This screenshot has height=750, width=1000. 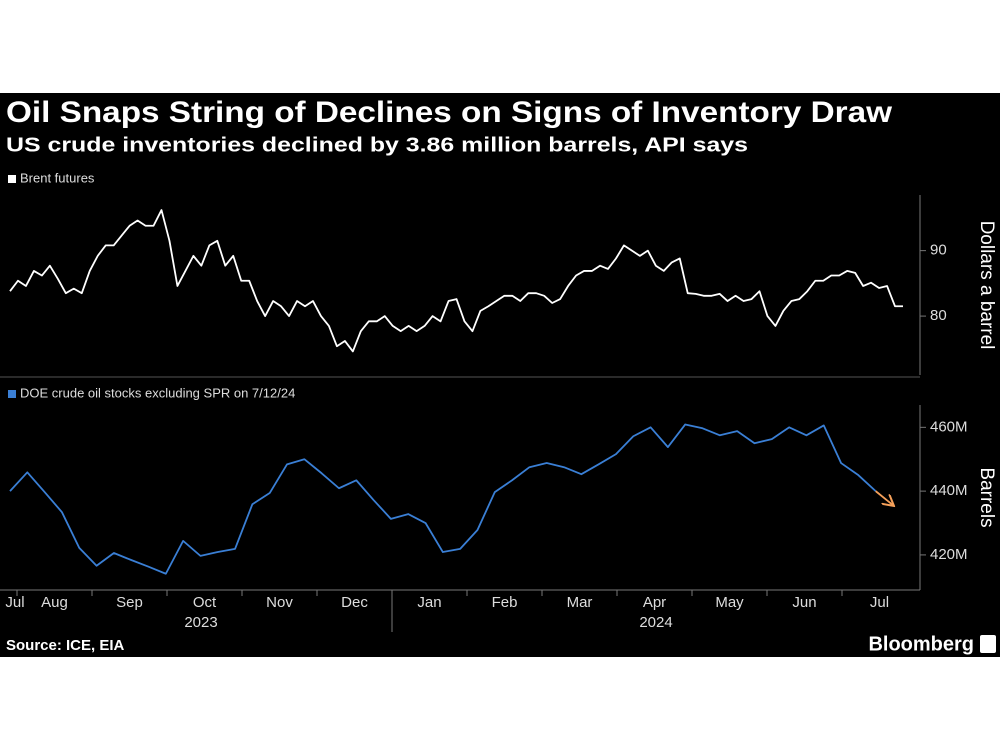 I want to click on x-tick-label: Sep, so click(x=129, y=602).